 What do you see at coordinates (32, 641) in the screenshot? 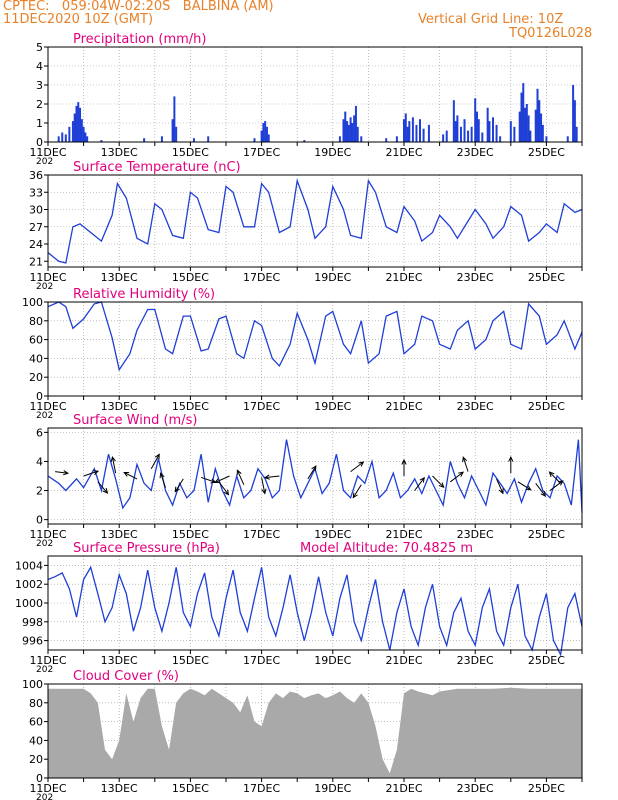
I see `y-tick-label: 996` at bounding box center [32, 641].